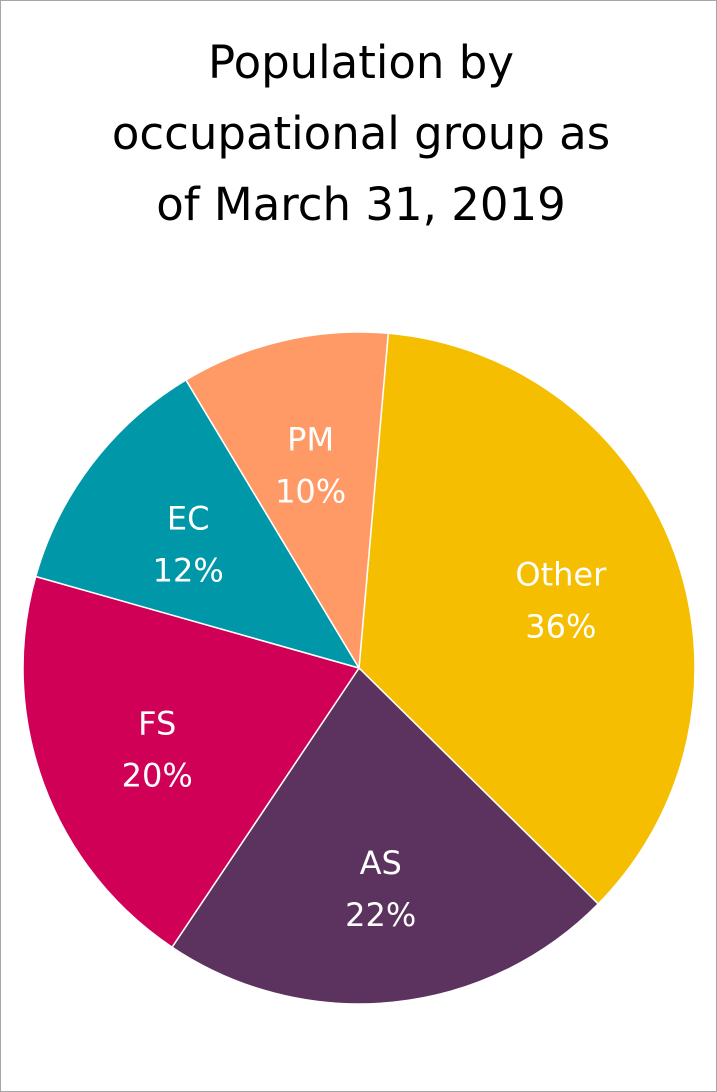  I want to click on chart-title-line-1: Population by, so click(361, 62).